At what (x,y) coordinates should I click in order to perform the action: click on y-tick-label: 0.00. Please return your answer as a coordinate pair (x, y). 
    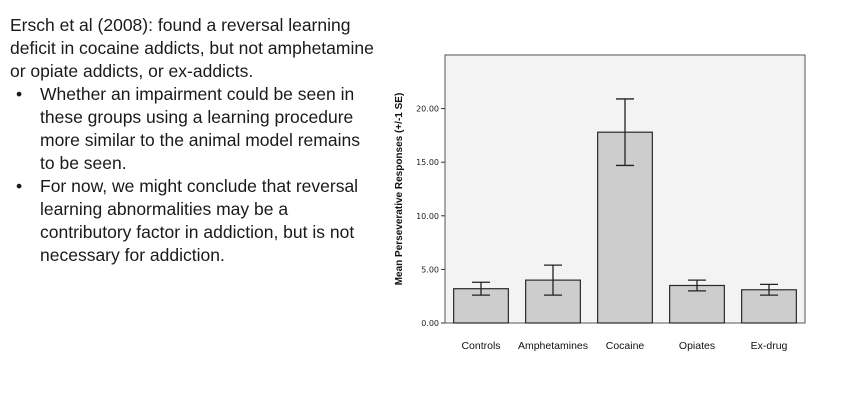
    Looking at the image, I should click on (430, 323).